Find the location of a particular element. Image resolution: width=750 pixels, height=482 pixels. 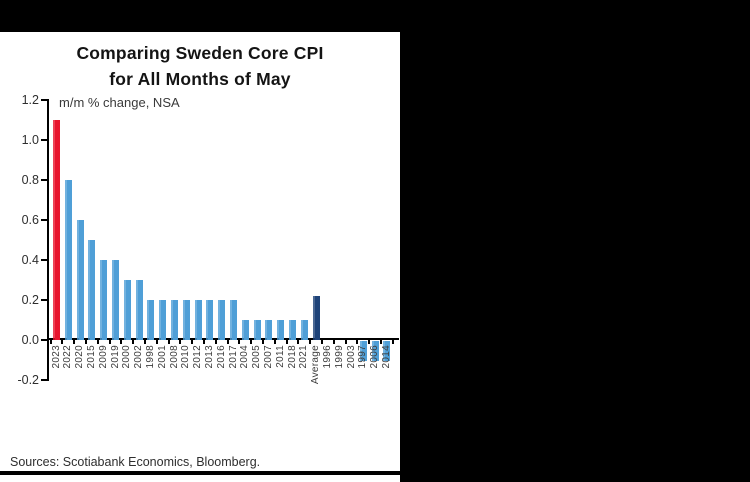

bar-2002 is located at coordinates (139, 310).